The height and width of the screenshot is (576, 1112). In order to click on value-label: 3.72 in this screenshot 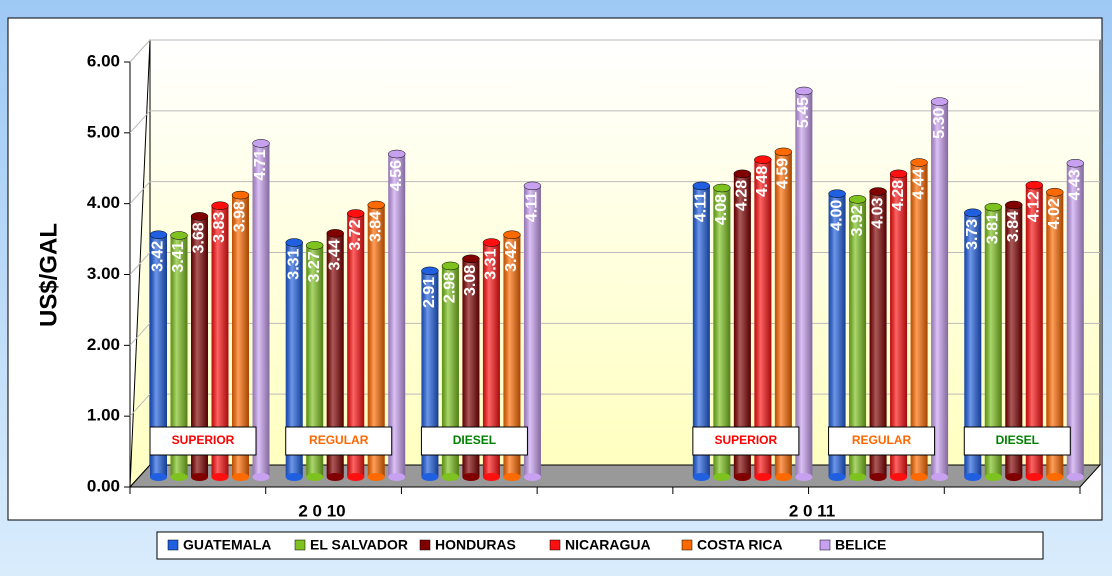, I will do `click(355, 234)`.